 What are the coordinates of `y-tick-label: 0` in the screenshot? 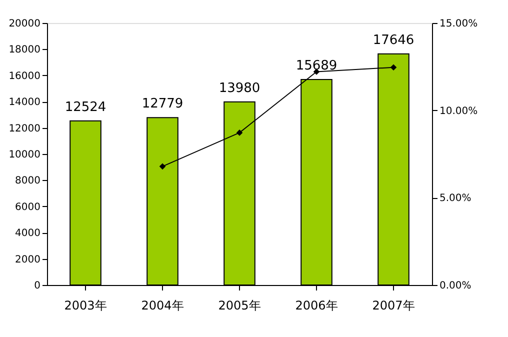 It's located at (37, 286).